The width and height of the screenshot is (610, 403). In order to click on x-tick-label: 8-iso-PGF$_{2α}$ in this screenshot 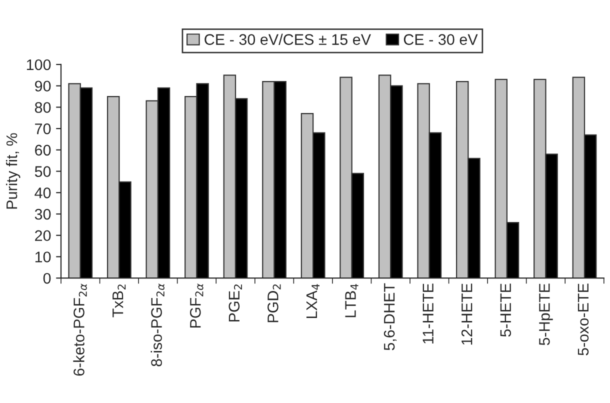, I will do `click(157, 325)`.